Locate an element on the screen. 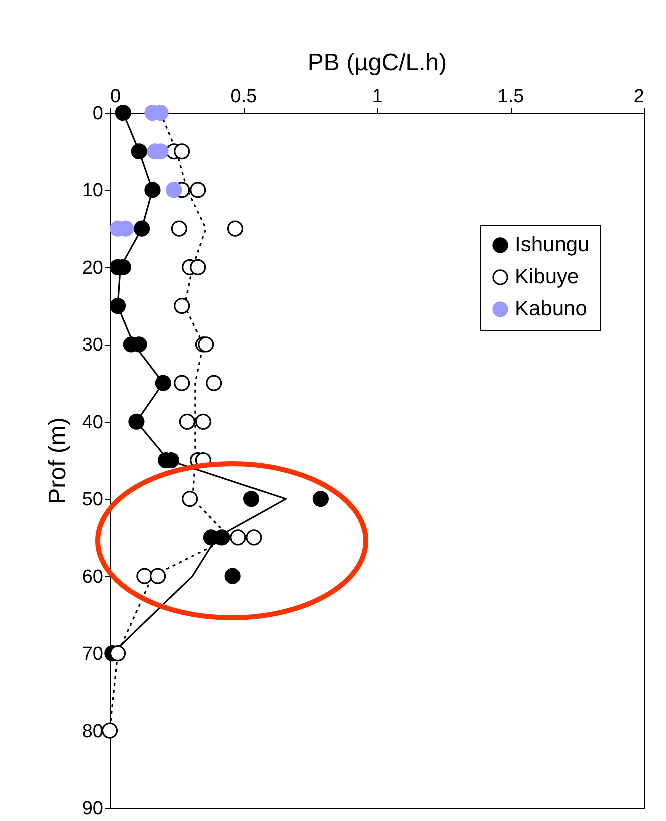 The height and width of the screenshot is (821, 666). y-tick-label: 60 is located at coordinates (93, 577).